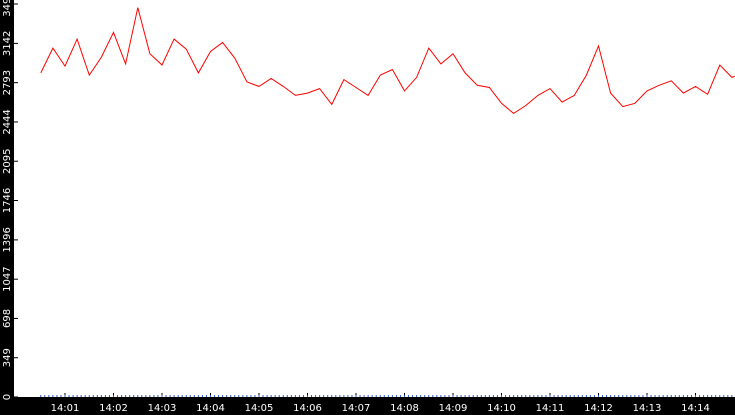  Describe the element at coordinates (647, 408) in the screenshot. I see `x-tick-label: 14:13` at that location.